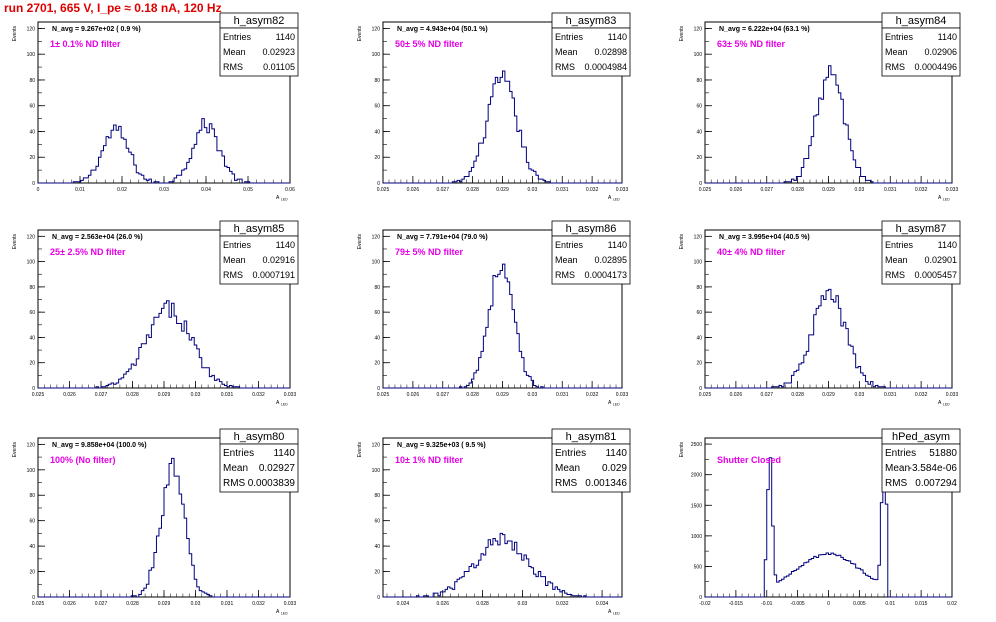 This screenshot has height=622, width=996. What do you see at coordinates (943, 453) in the screenshot?
I see `stat-value: 51880` at bounding box center [943, 453].